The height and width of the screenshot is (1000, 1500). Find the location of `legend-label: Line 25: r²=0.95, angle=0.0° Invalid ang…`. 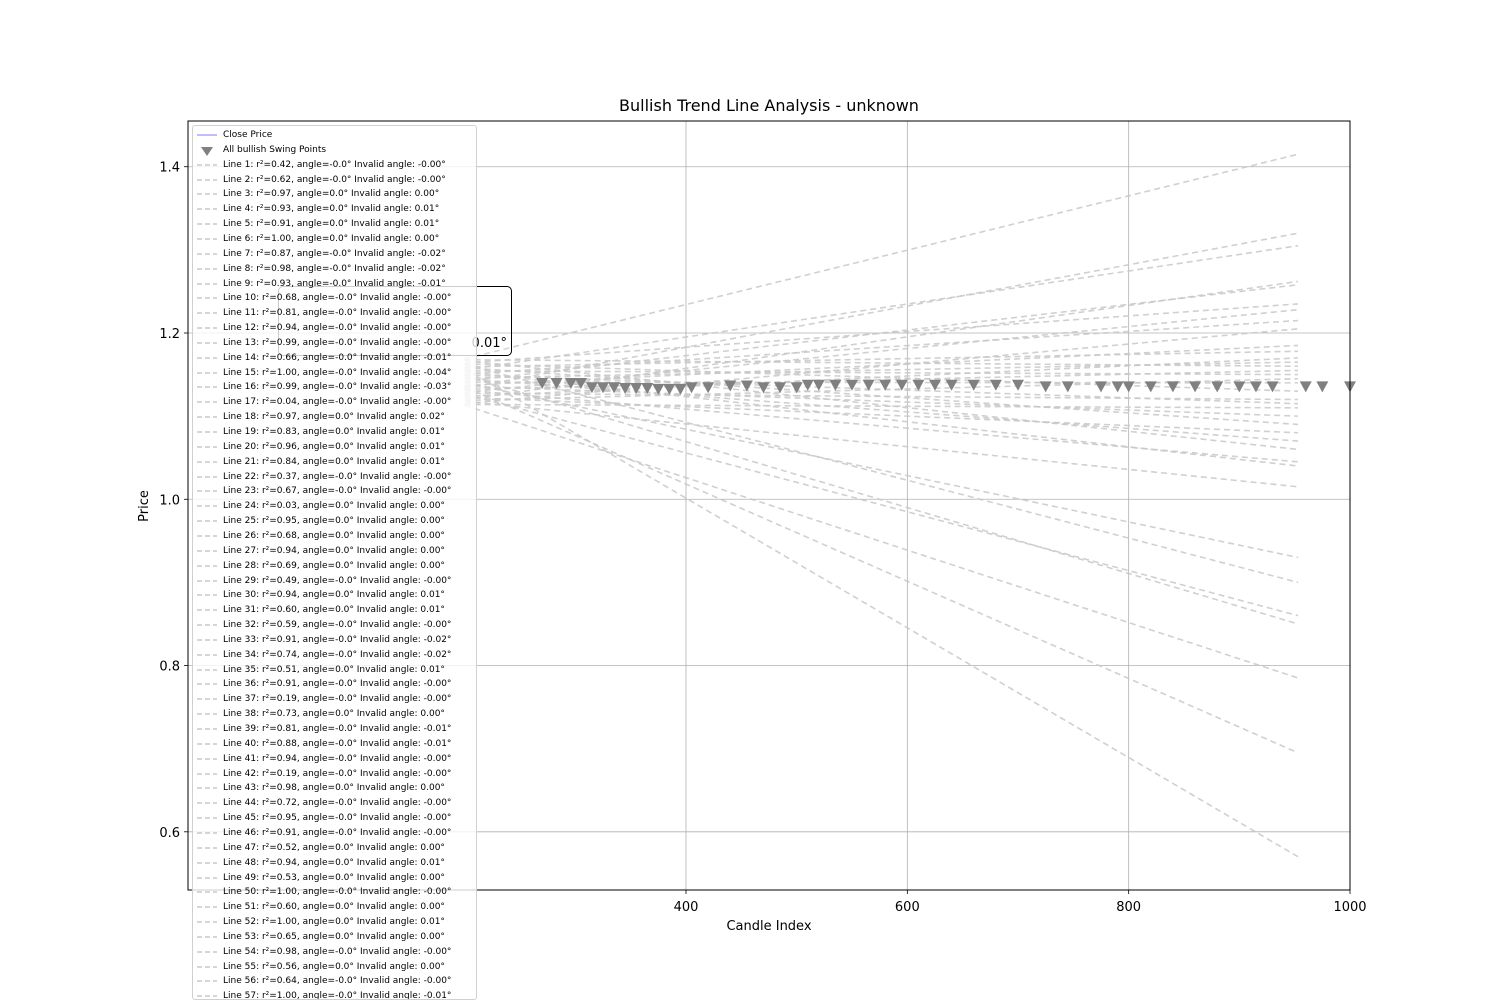

legend-label: Line 25: r²=0.95, angle=0.0° Invalid ang… is located at coordinates (334, 521).